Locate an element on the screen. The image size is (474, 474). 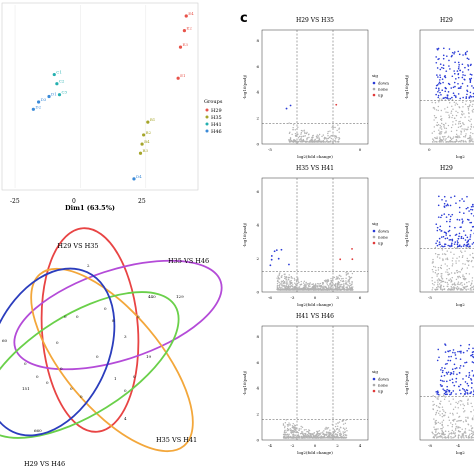
volcano-ytick: 8 is located at coordinates (257, 40).